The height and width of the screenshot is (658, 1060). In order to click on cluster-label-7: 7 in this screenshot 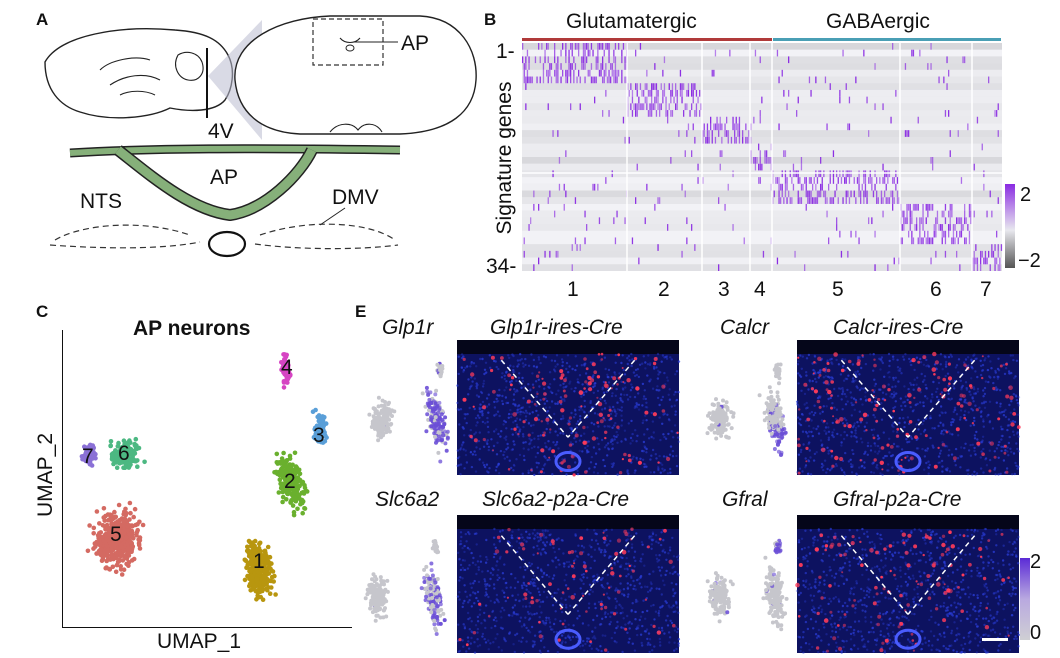, I will do `click(986, 289)`.